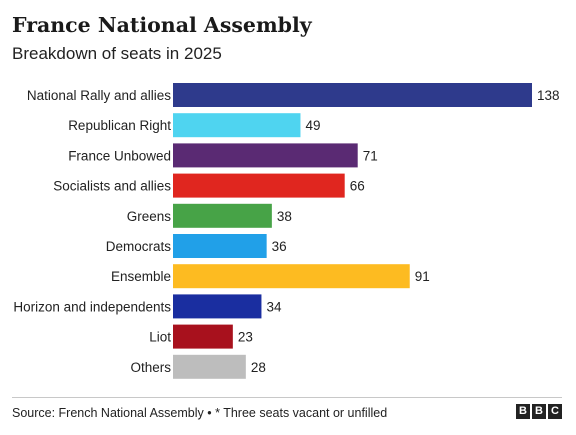 The image size is (576, 435). Describe the element at coordinates (357, 186) in the screenshot. I see `value-label: 66` at that location.